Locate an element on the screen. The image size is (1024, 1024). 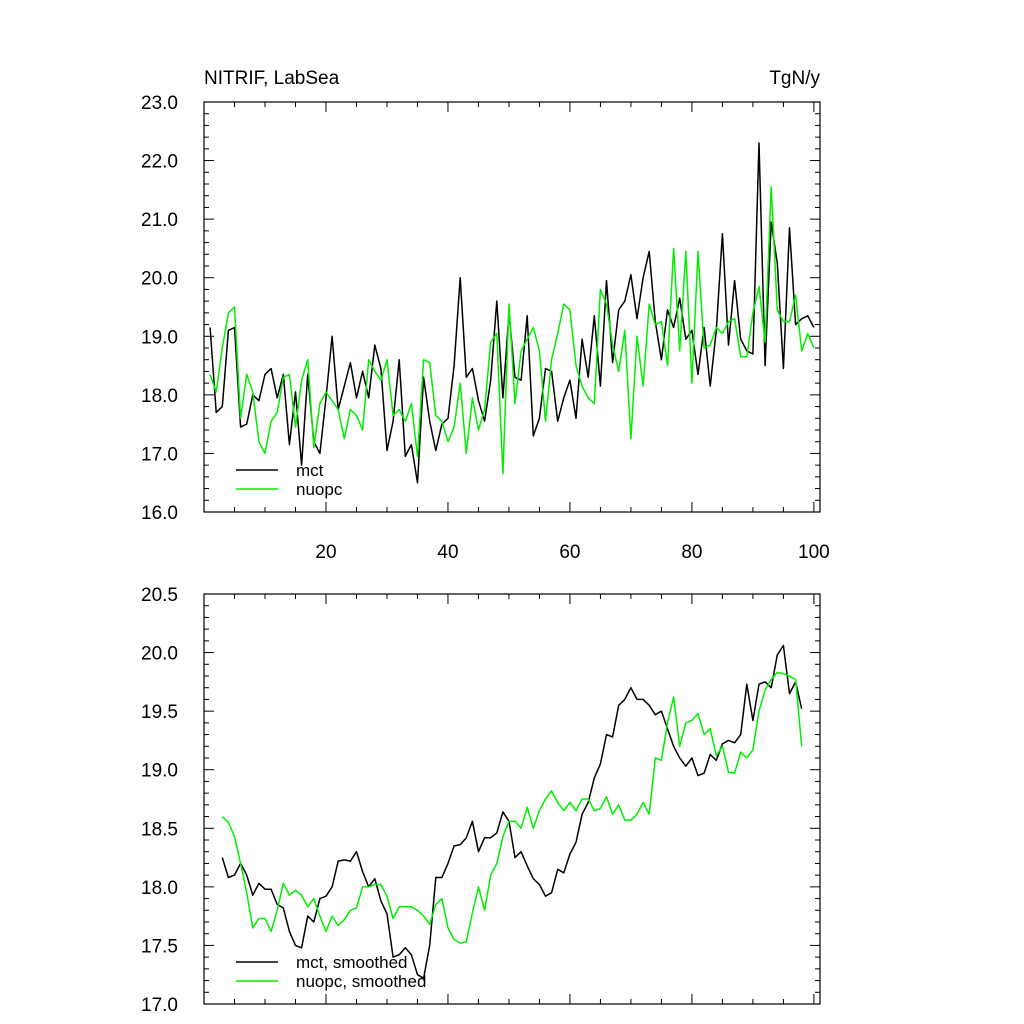
y-tick-label: 17.5 is located at coordinates (159, 946).